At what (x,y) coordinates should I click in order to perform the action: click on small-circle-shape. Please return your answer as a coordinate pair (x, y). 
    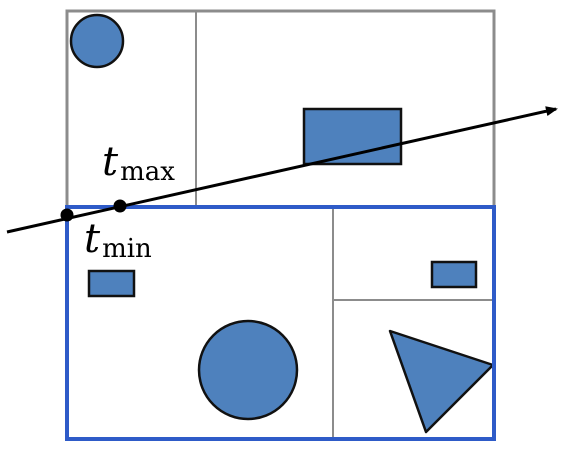
    Looking at the image, I should click on (97, 41).